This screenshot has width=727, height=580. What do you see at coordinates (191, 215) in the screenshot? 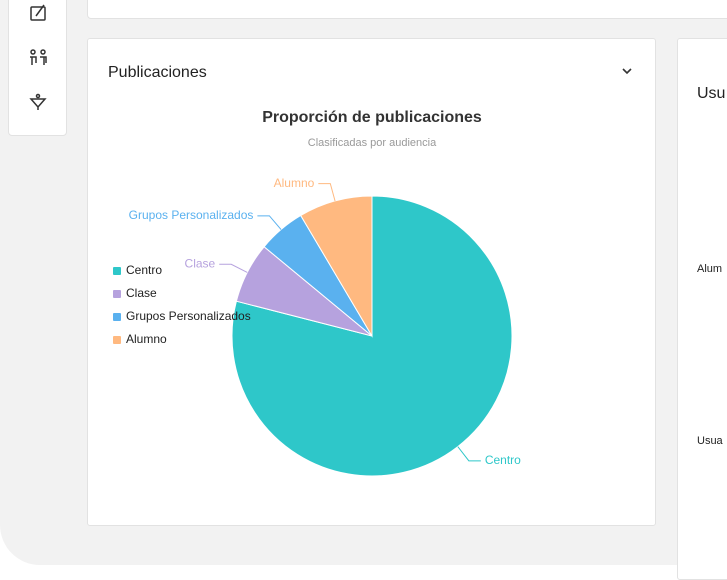
I see `data-label: Grupos Personalizados` at bounding box center [191, 215].